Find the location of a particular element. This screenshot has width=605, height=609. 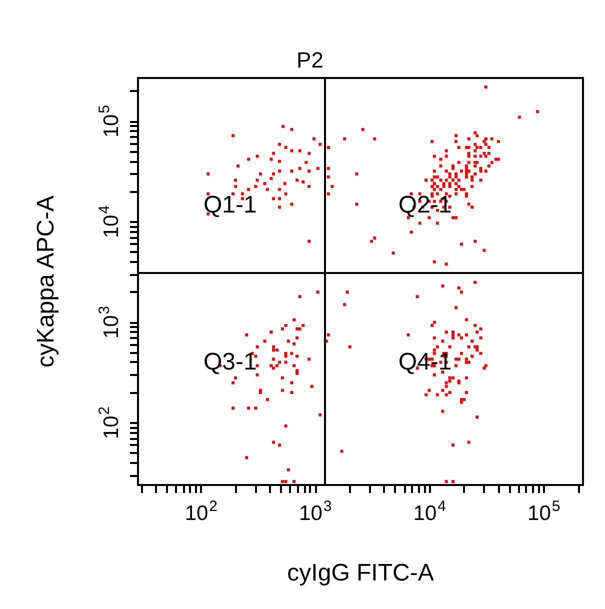

annotation: Q3-1 is located at coordinates (230, 362).